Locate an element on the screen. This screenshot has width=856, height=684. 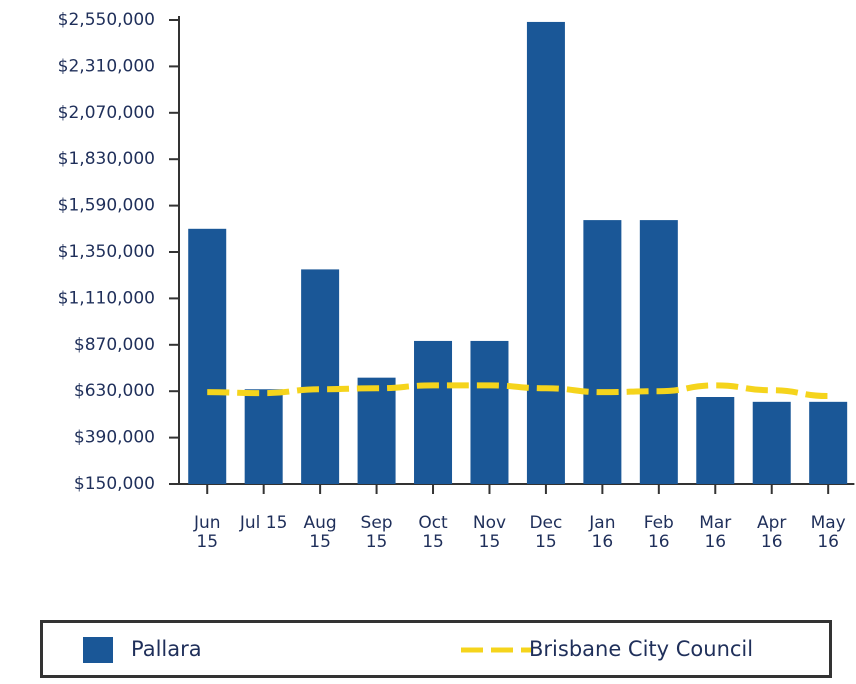
x-tick-label: Jan 16 is located at coordinates (602, 532).